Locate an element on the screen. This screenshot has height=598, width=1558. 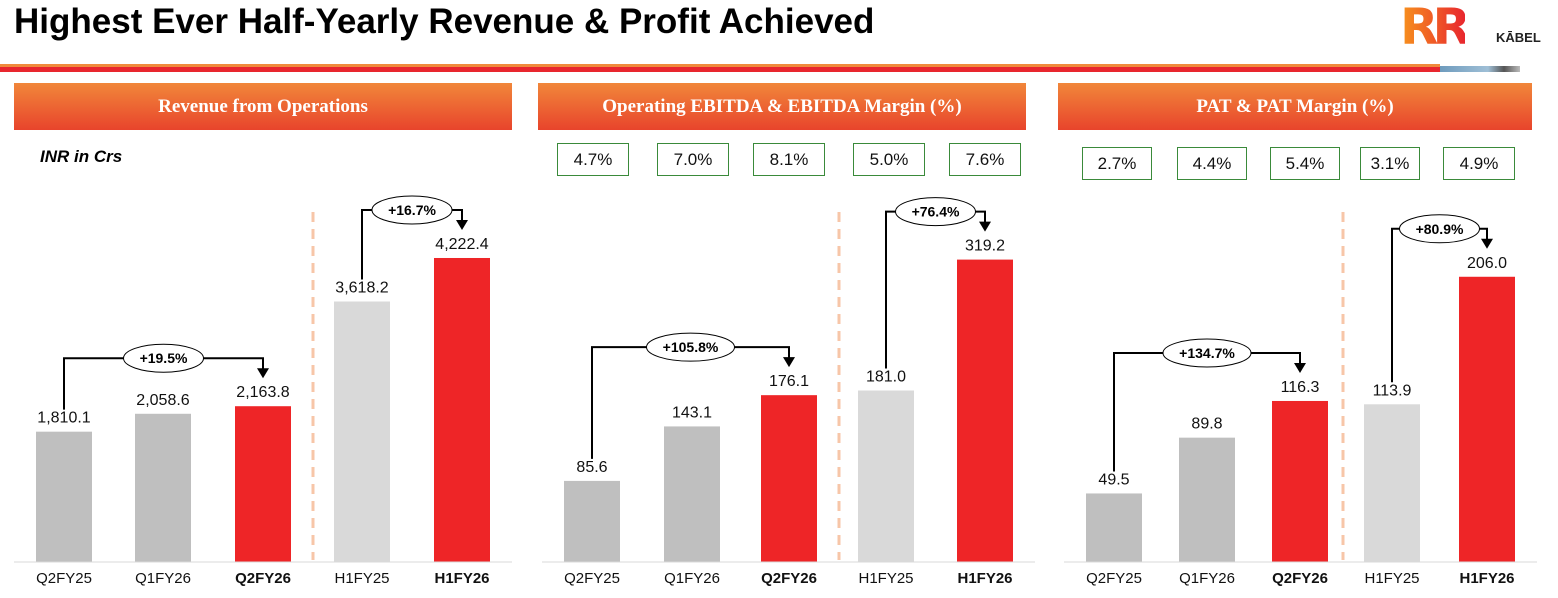
growth-label: +105.8% is located at coordinates (691, 347).